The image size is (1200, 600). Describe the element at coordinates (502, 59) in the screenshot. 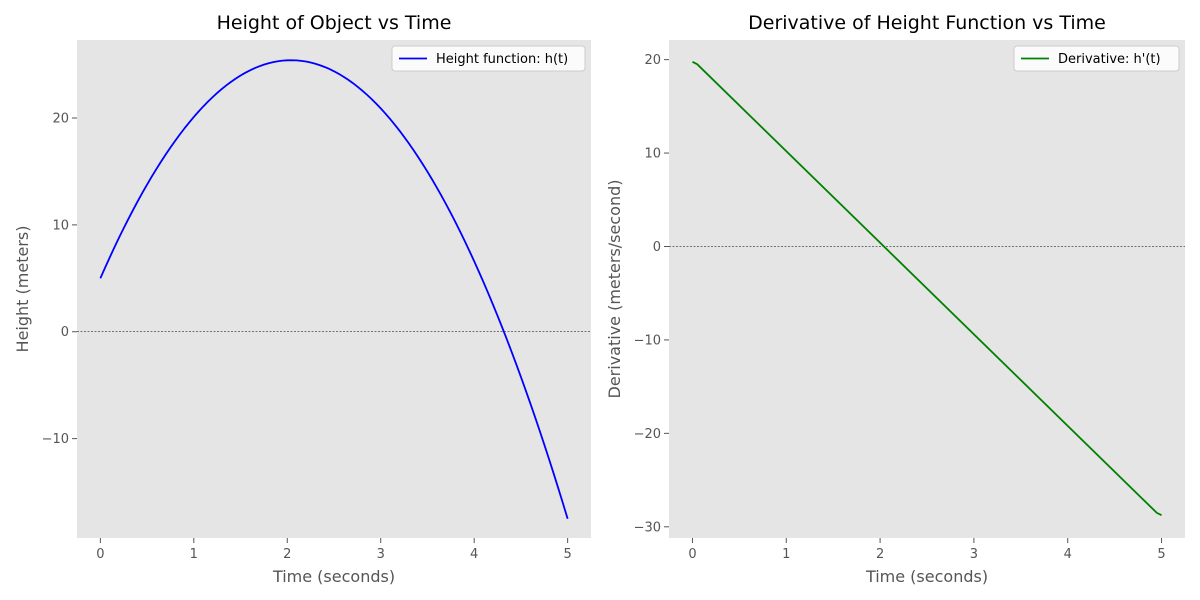

I see `legend-label: Height function: h(t)` at that location.